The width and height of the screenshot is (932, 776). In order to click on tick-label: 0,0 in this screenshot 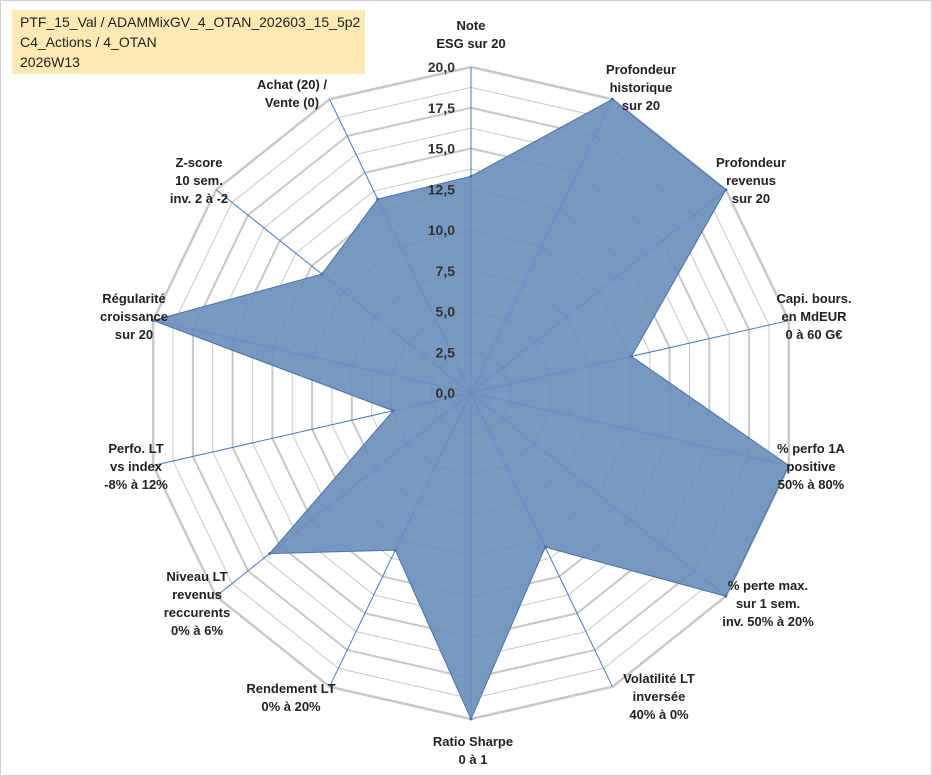, I will do `click(446, 393)`.